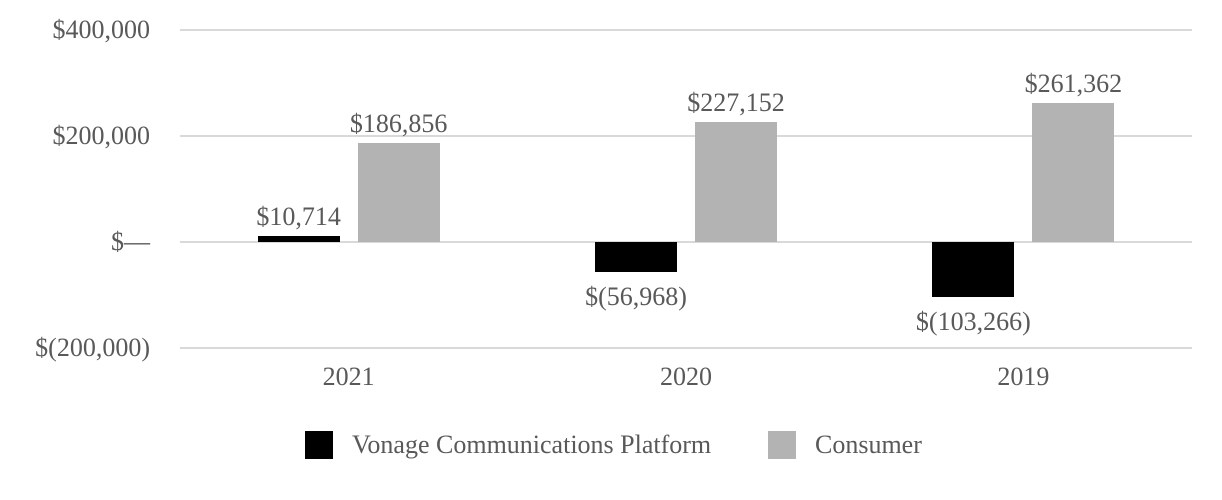  I want to click on legend-swatch-vonage-communications-platform, so click(319, 444).